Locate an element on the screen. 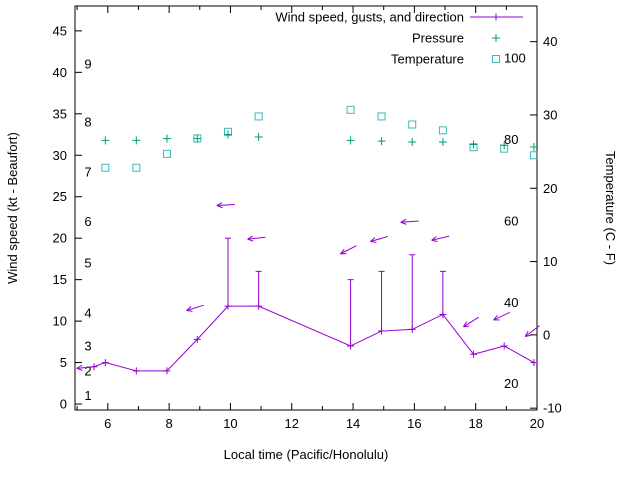 The image size is (640, 480). y-left-axis-title: Wind speed (kt - Beaufort) is located at coordinates (12, 208).